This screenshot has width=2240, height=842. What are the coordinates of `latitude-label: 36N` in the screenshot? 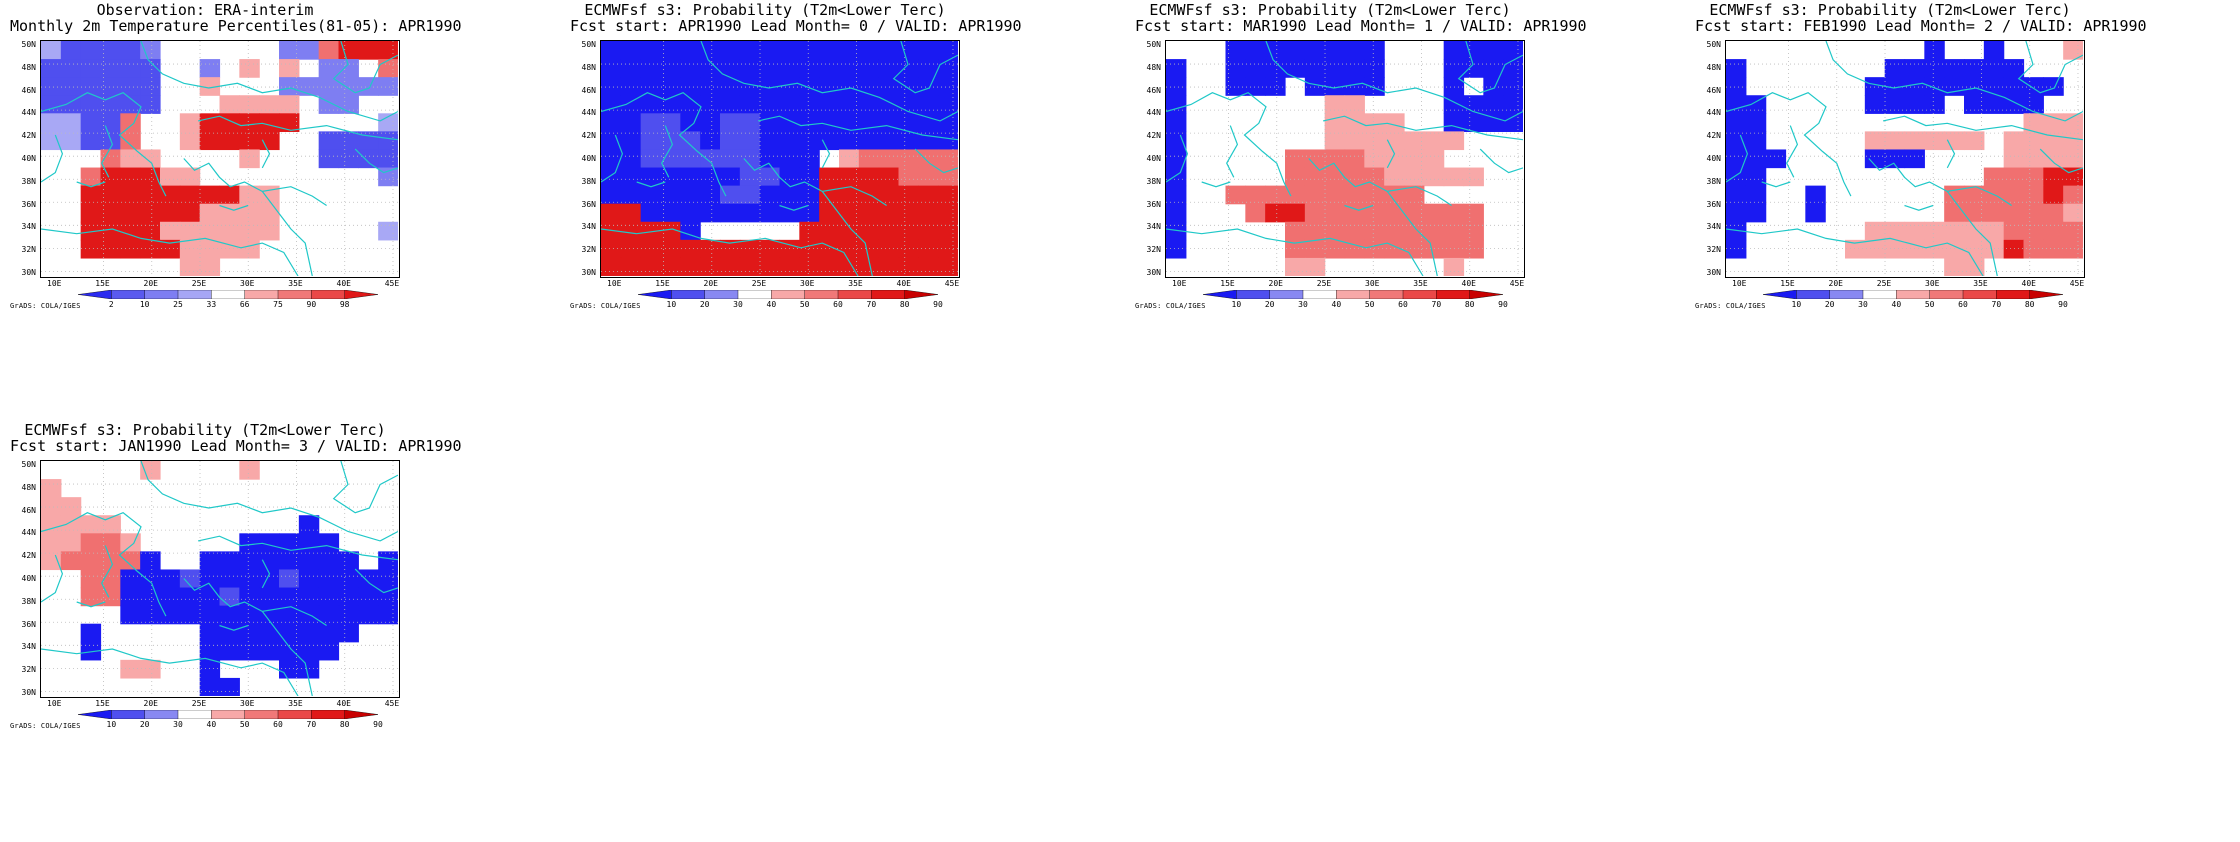 It's located at (1153, 204).